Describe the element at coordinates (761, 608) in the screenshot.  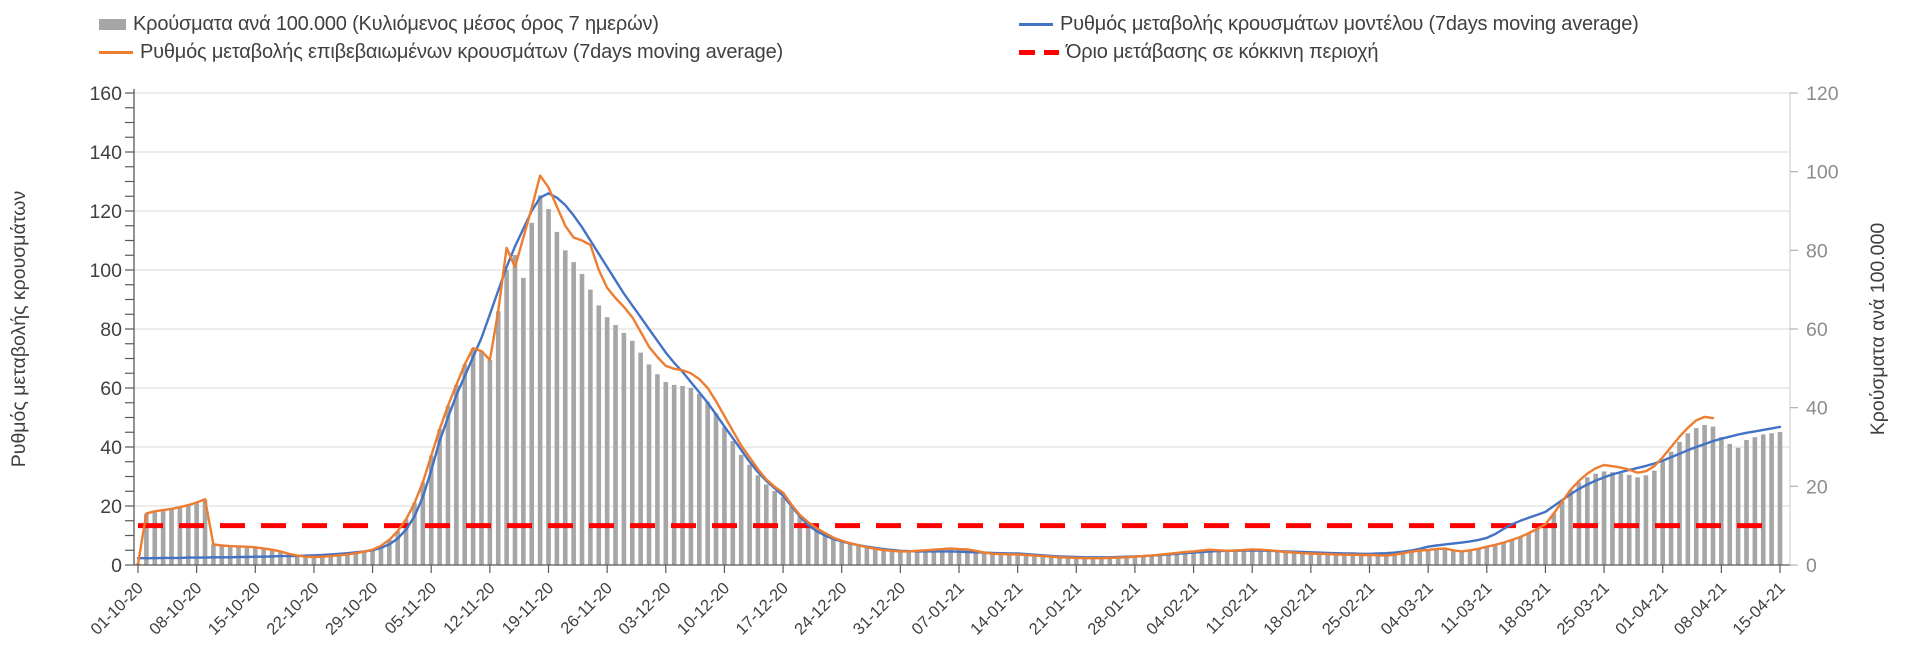
I see `svg-text: 17-12-20` at that location.